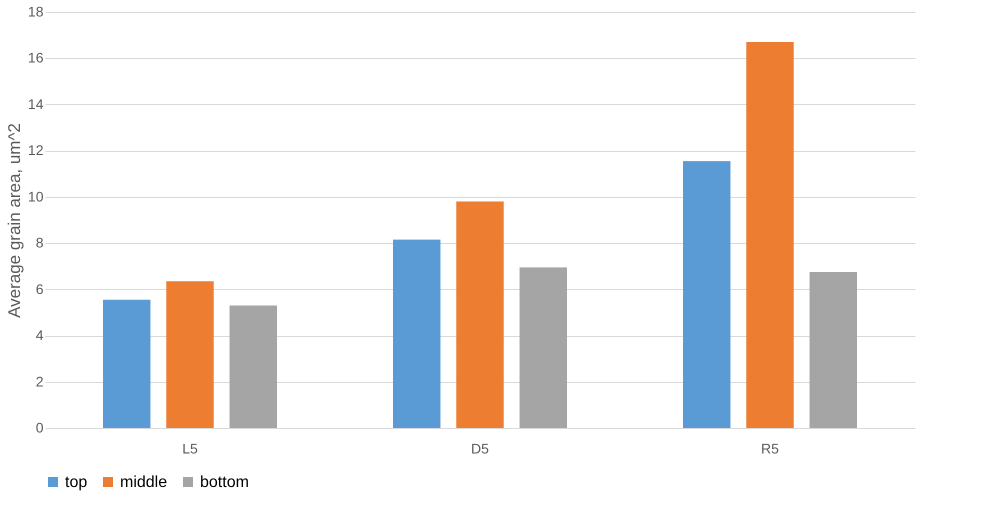  Describe the element at coordinates (40, 242) in the screenshot. I see `y-tick-label: 8` at that location.